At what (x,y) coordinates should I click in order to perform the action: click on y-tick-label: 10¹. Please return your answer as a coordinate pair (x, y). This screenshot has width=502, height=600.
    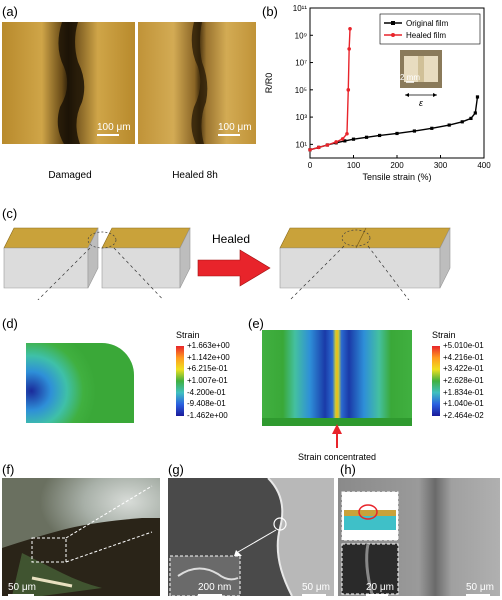
    Looking at the image, I should click on (301, 144).